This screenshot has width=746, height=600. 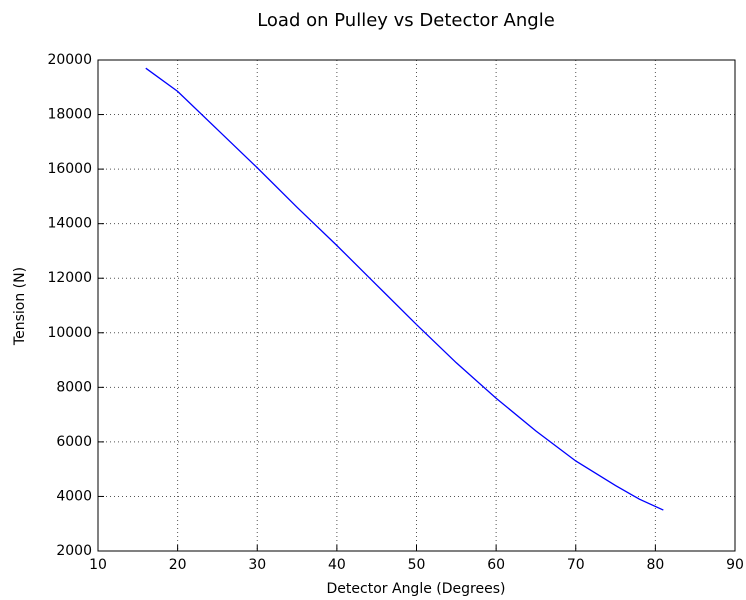 What do you see at coordinates (69, 333) in the screenshot?
I see `y-tick-label: 10000` at bounding box center [69, 333].